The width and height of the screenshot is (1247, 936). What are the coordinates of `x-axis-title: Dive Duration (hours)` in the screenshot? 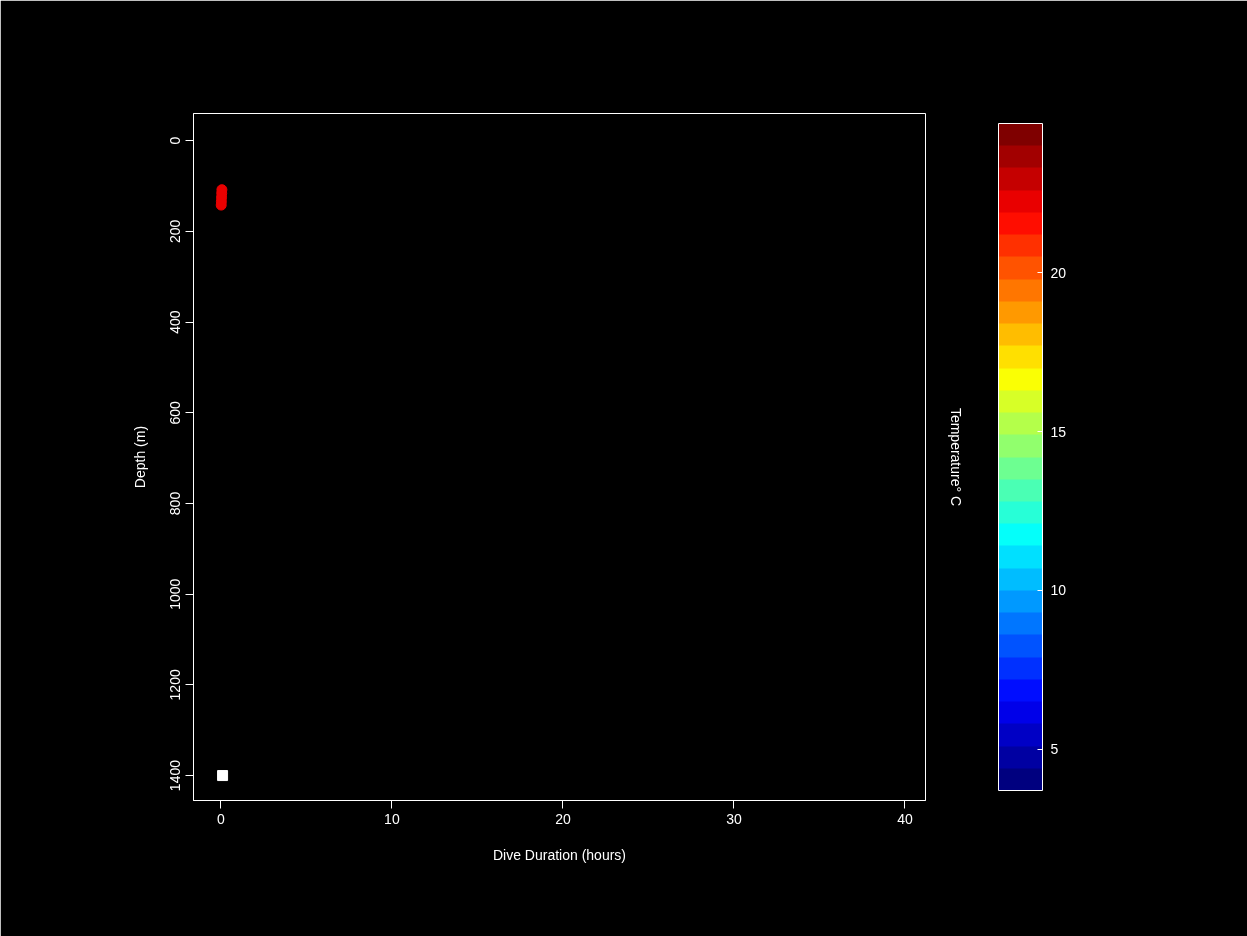 It's located at (559, 854).